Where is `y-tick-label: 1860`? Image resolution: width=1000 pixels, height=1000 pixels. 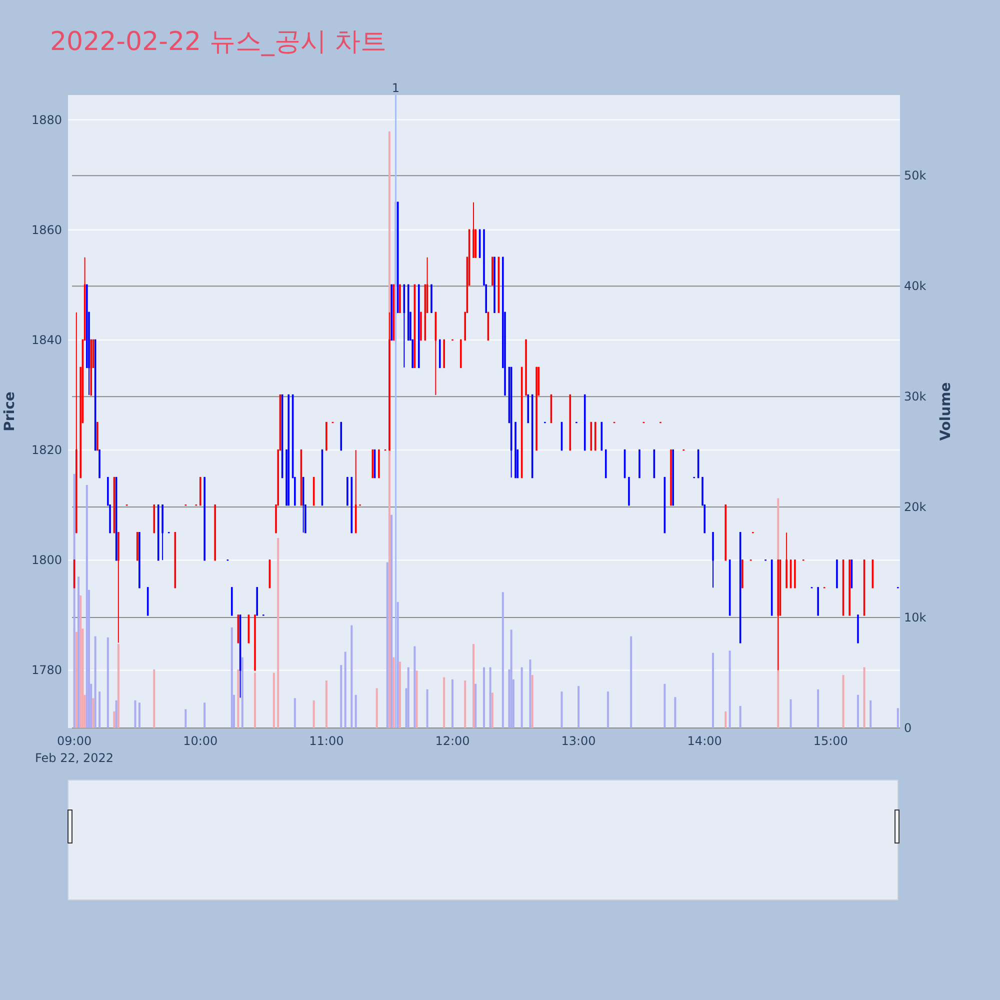
y-tick-label: 1860 is located at coordinates (46, 229).